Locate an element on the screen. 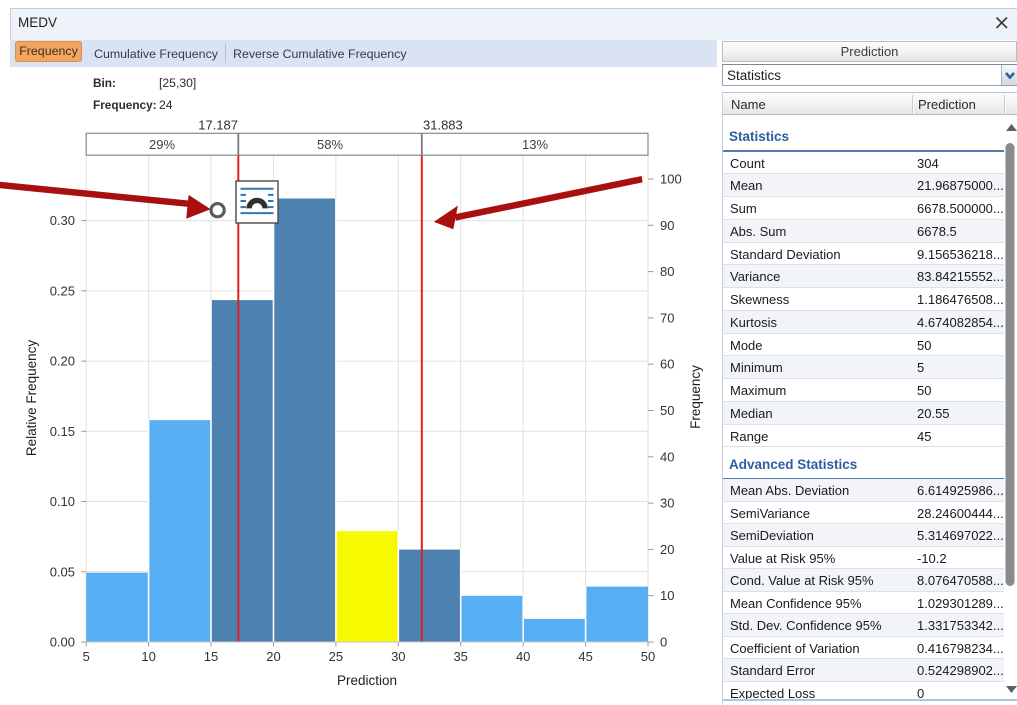 This screenshot has height=705, width=1017. svg-text: 5 is located at coordinates (86, 656).